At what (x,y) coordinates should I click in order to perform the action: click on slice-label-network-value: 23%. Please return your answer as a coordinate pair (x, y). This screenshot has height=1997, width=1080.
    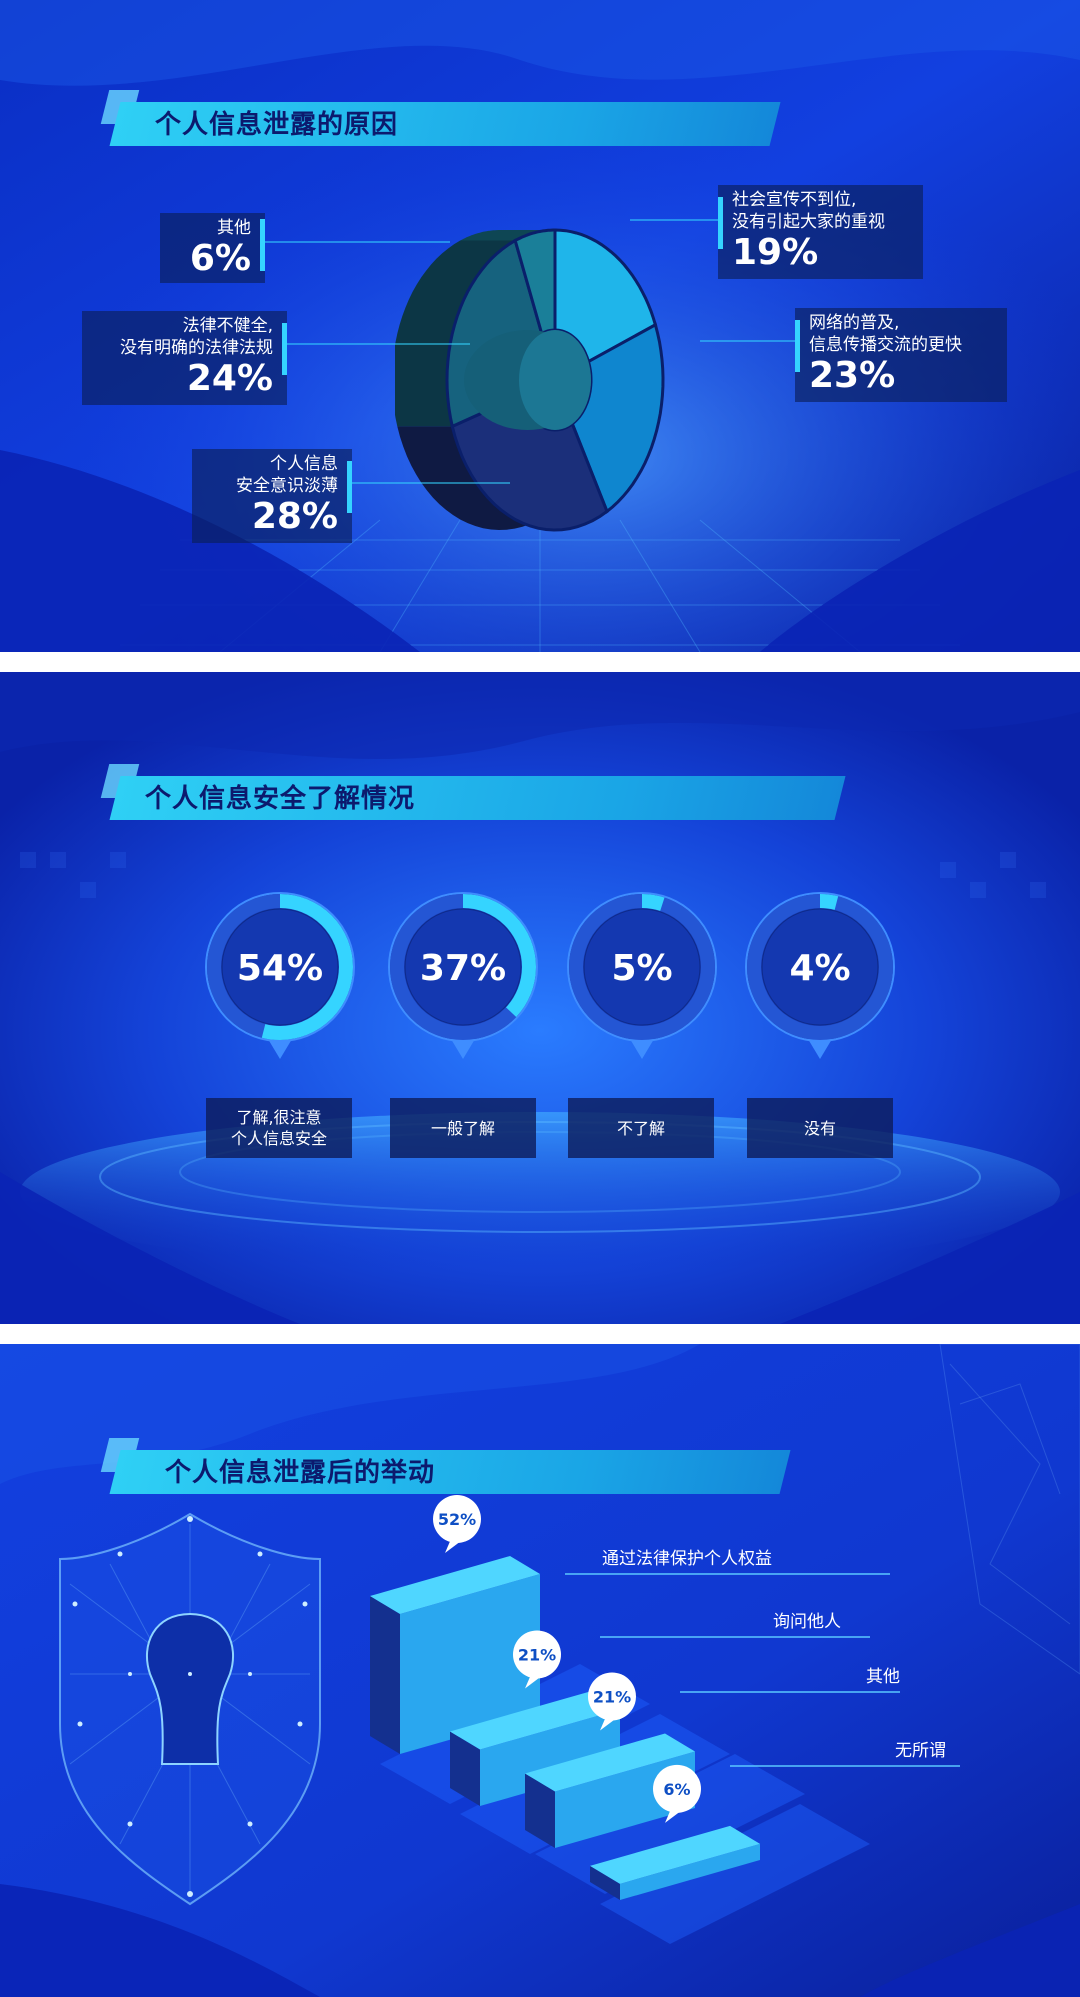
    Looking at the image, I should click on (852, 375).